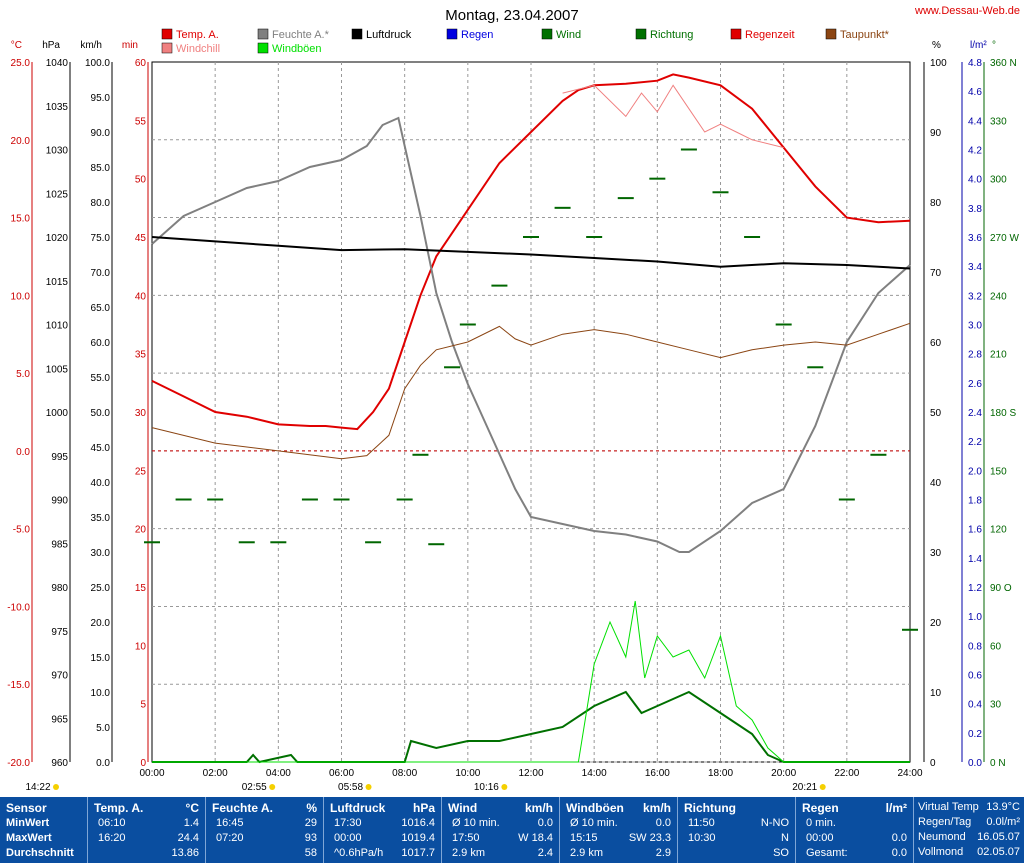  I want to click on cell-value: 13.9°C, so click(1003, 807).